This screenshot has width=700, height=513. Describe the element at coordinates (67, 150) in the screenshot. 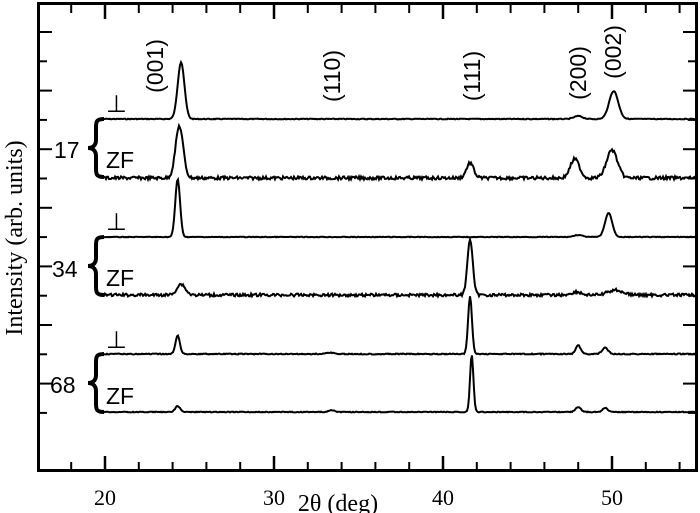

I see `group-label-17: 17` at that location.